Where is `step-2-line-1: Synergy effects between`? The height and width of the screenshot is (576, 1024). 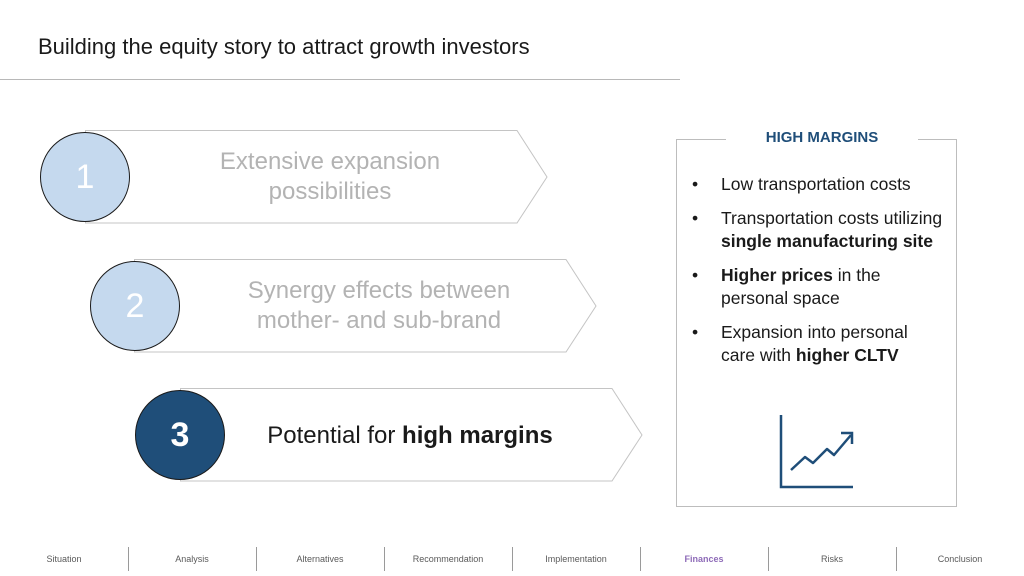 step-2-line-1: Synergy effects between is located at coordinates (379, 290).